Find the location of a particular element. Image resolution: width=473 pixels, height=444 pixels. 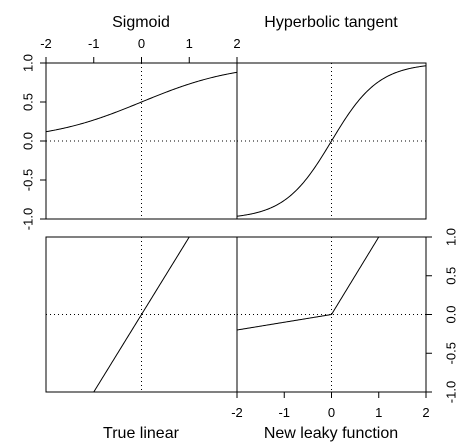

tanh-curve is located at coordinates (331, 141).